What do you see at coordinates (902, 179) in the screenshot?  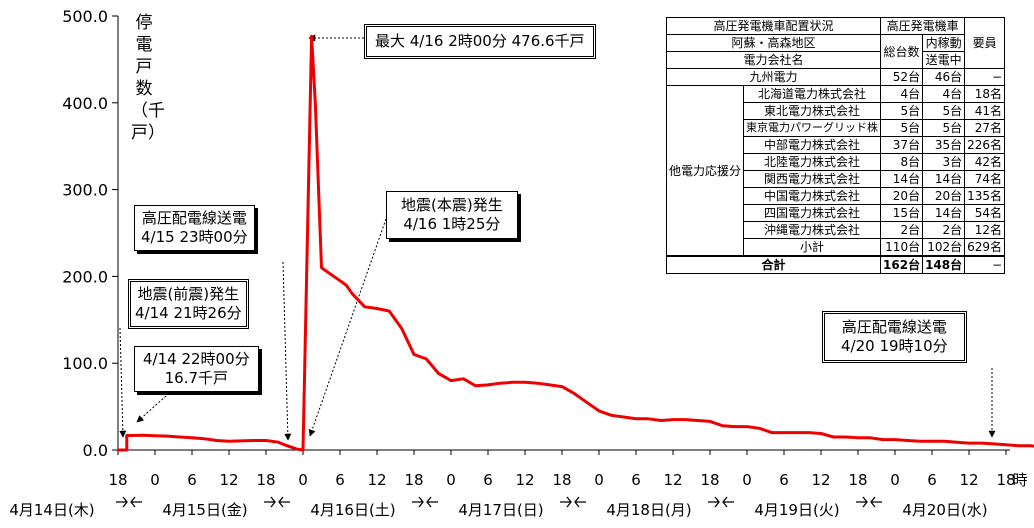 I see `row-total: 14台` at bounding box center [902, 179].